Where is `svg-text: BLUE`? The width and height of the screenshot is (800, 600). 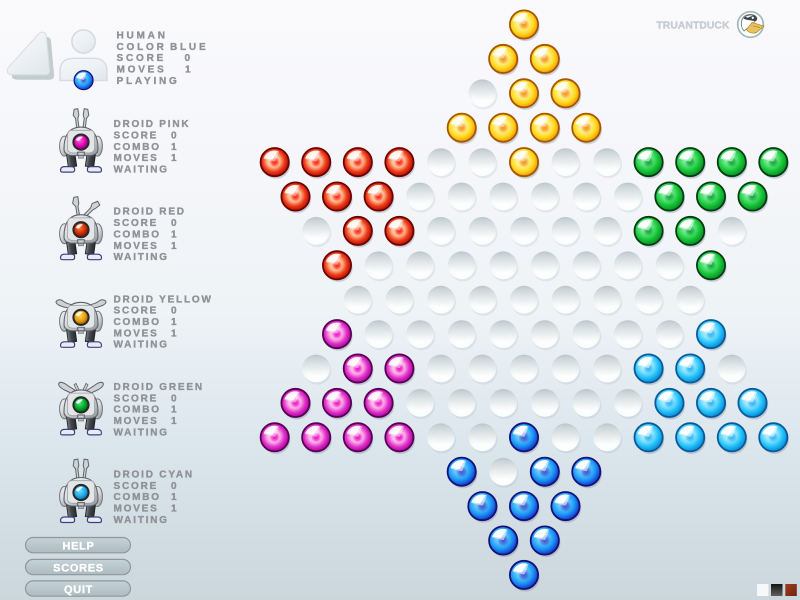
svg-text: BLUE is located at coordinates (189, 47).